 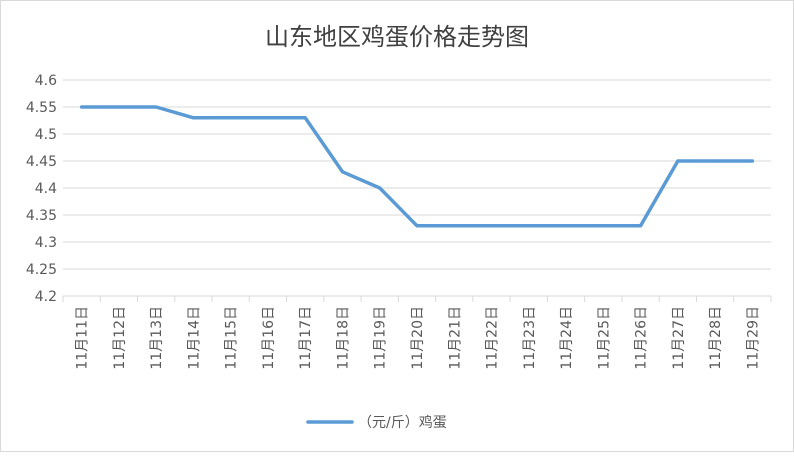 What do you see at coordinates (269, 338) in the screenshot?
I see `x-tick-label: 11月16日` at bounding box center [269, 338].